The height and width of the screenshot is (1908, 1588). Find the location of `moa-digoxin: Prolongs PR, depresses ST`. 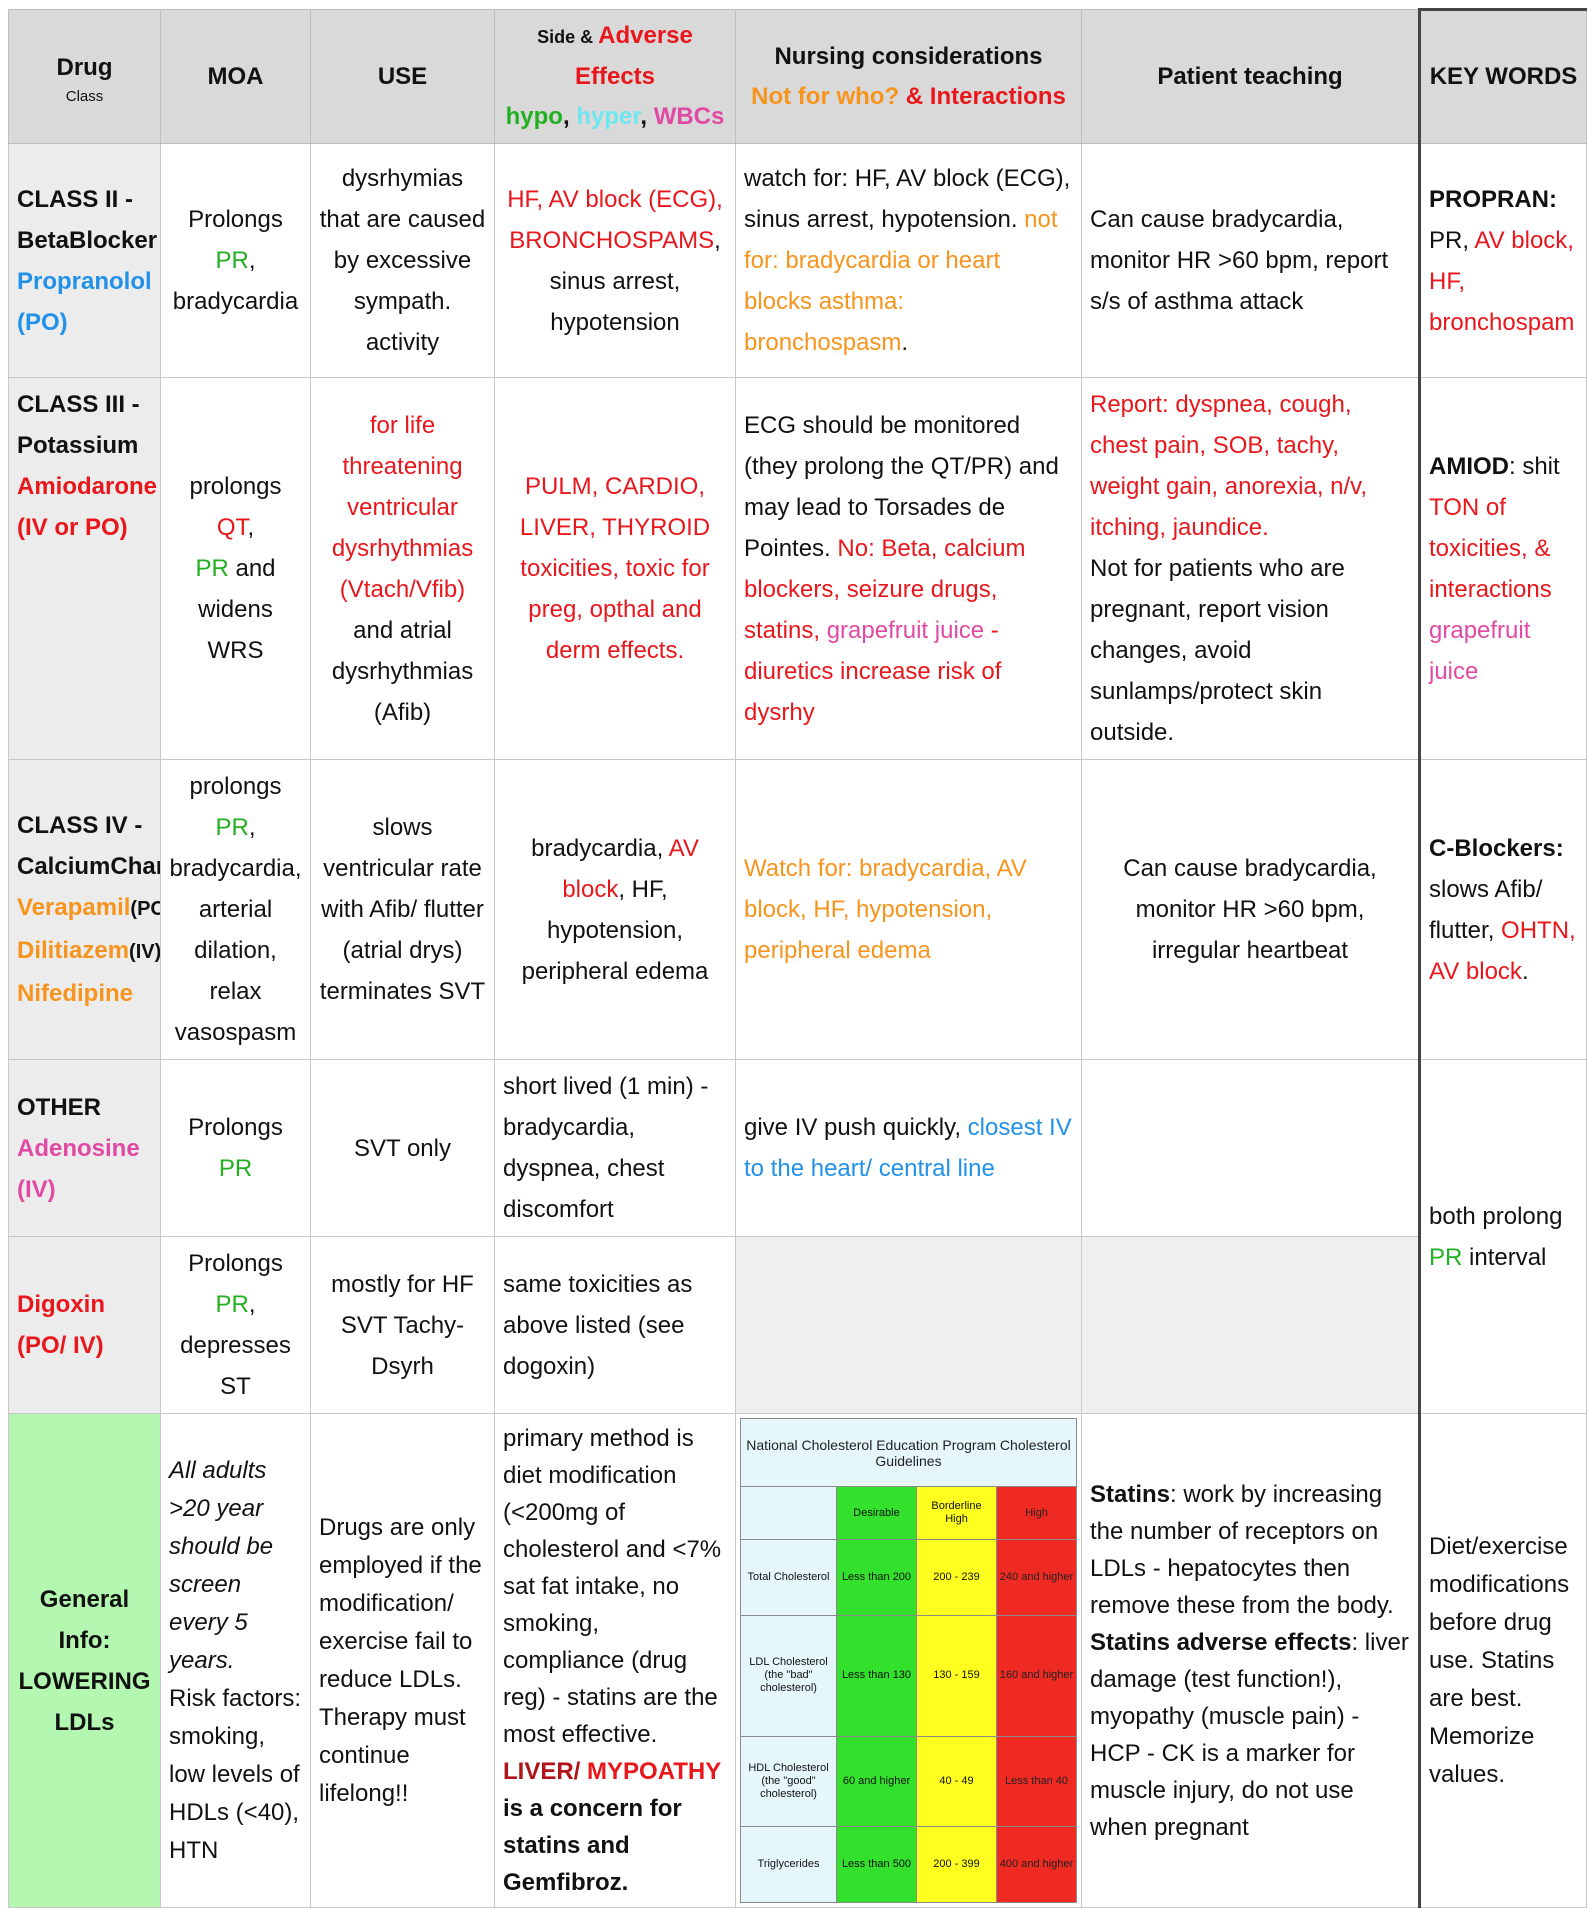

moa-digoxin: Prolongs PR, depresses ST is located at coordinates (235, 1325).